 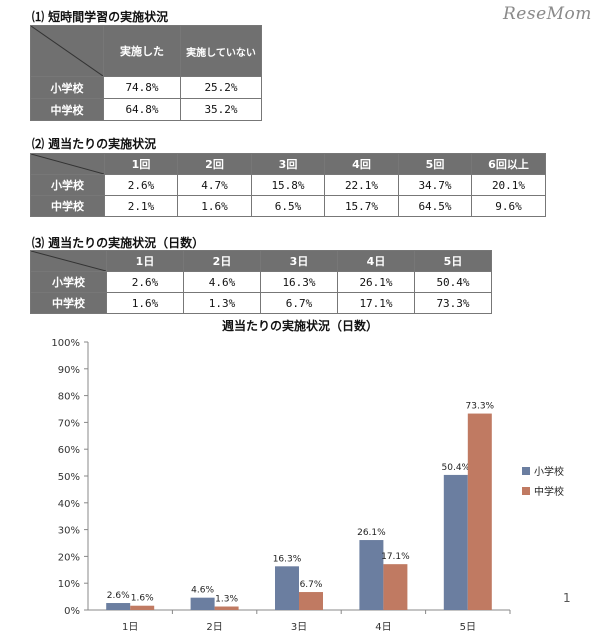 I want to click on table-cell: 34.7%, so click(x=435, y=185).